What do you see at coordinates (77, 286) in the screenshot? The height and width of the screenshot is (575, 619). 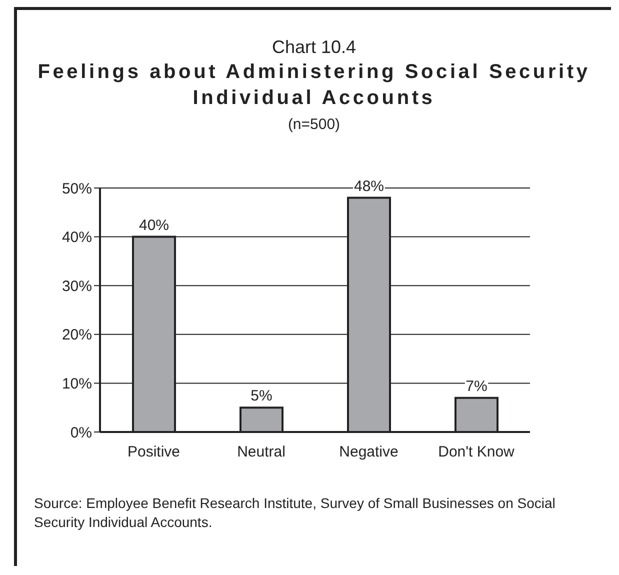 I see `y-tick-label: 30%` at bounding box center [77, 286].